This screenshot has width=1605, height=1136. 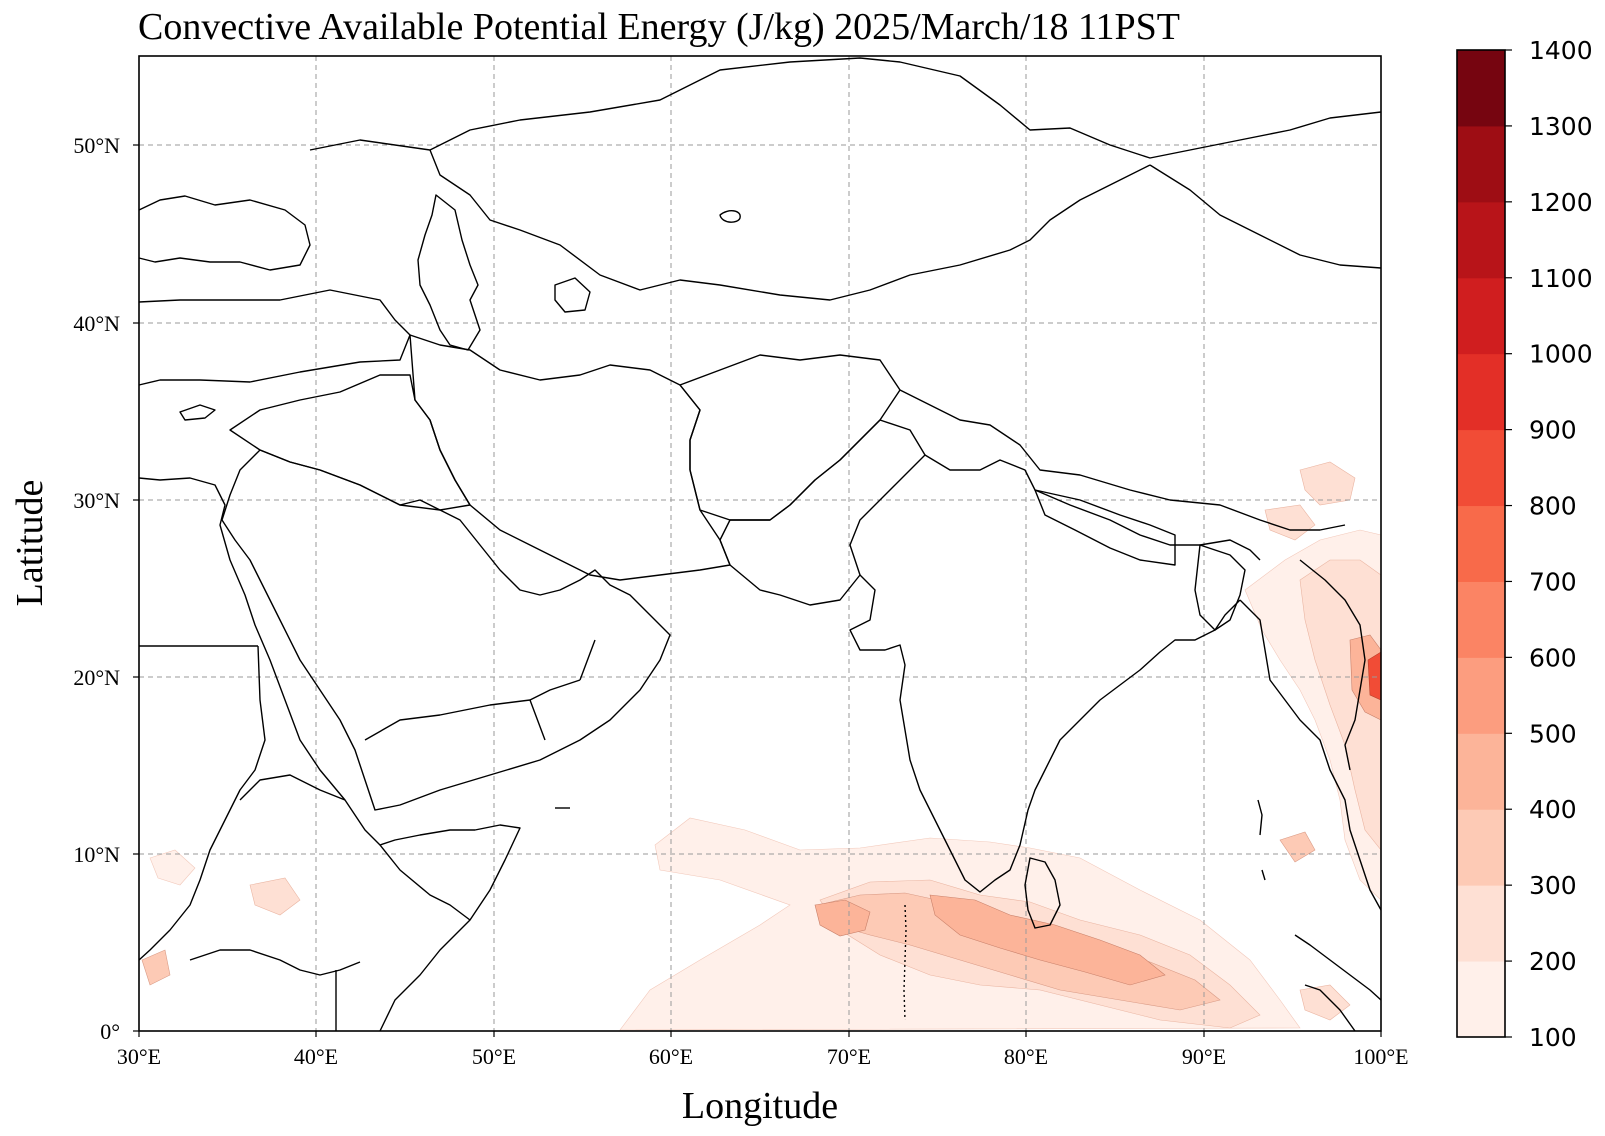 I want to click on colorbar-label: 600, so click(x=1553, y=657).